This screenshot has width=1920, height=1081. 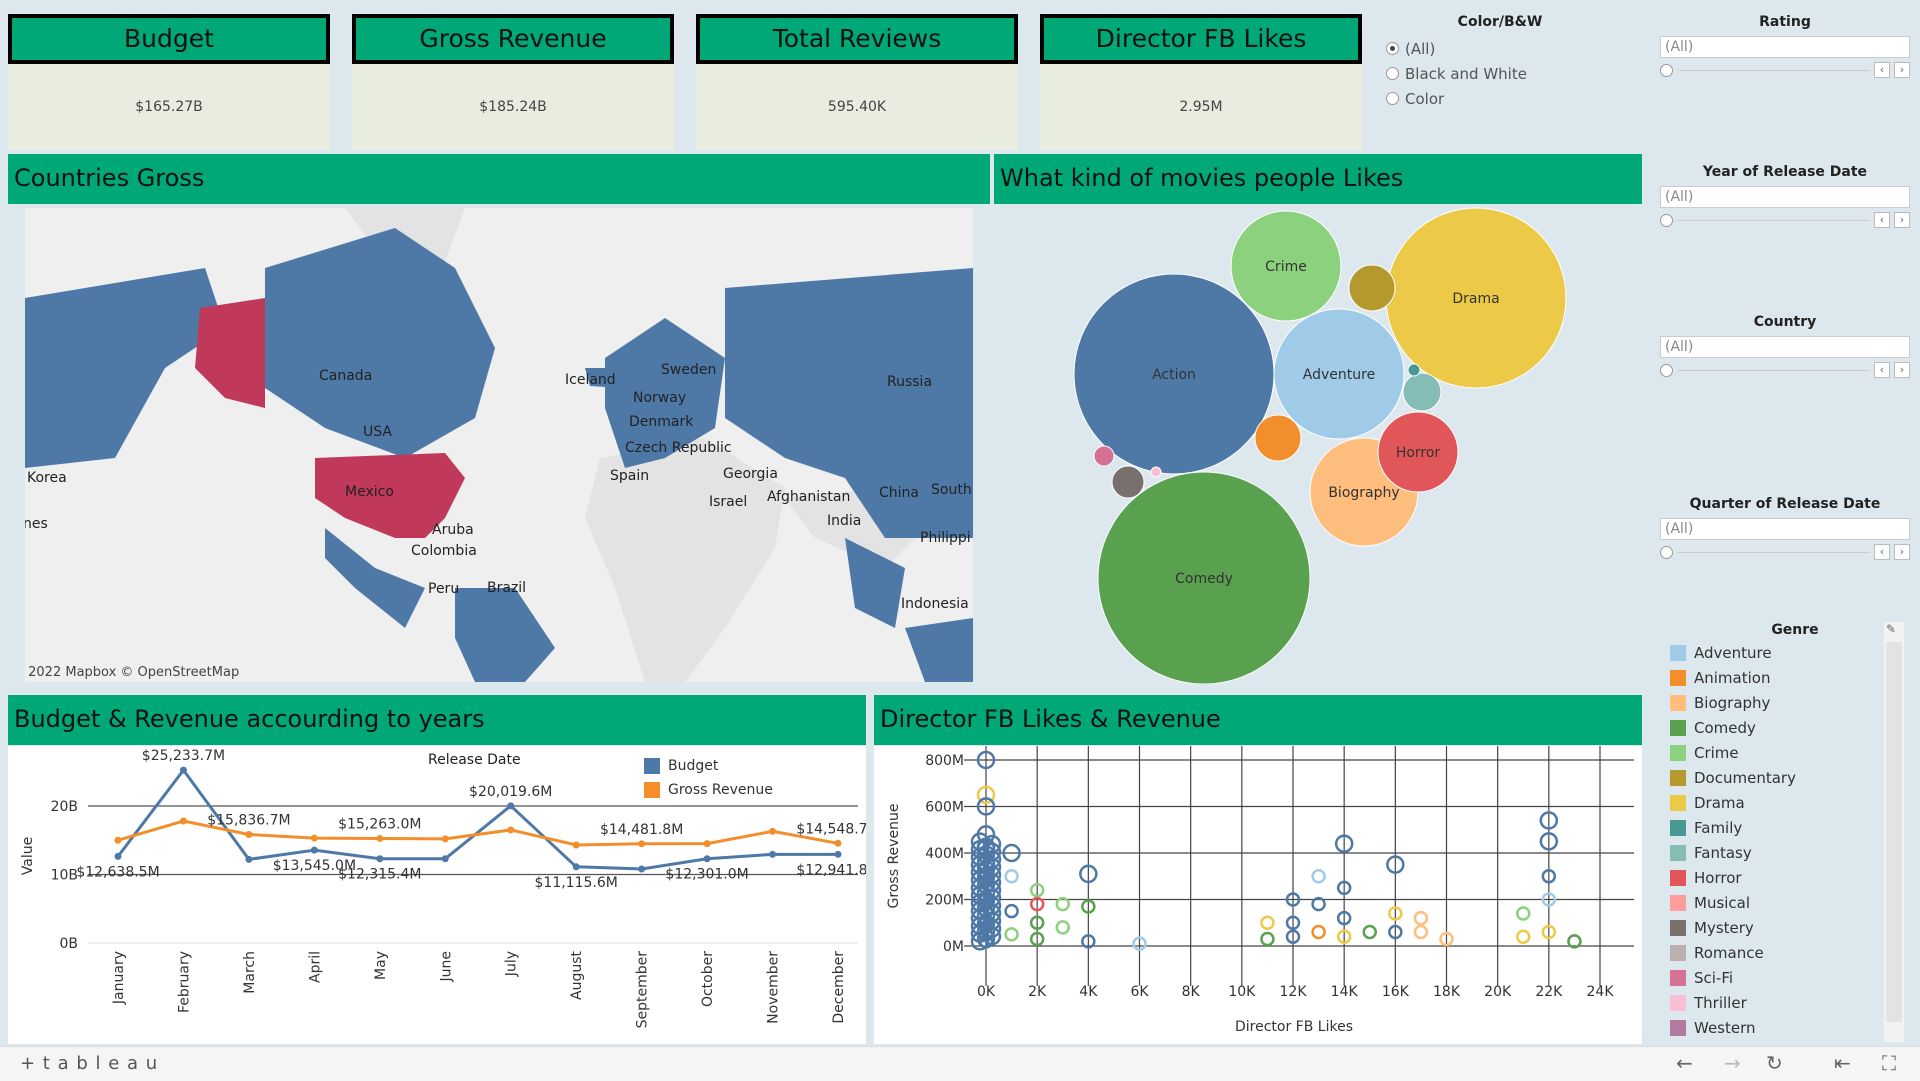 I want to click on map-label: Sweden, so click(x=689, y=370).